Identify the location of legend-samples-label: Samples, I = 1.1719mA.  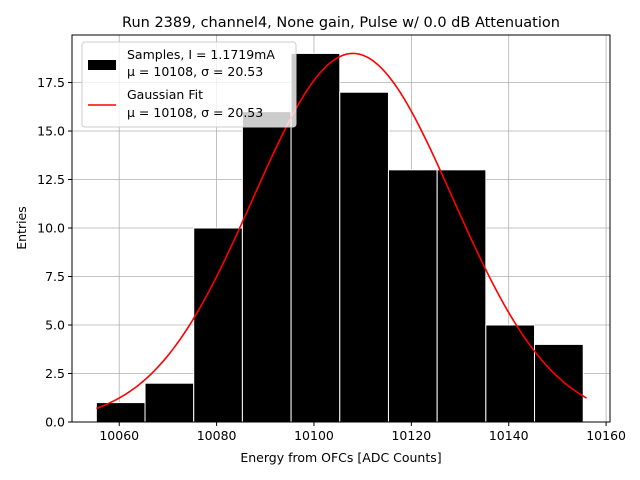
(201, 54).